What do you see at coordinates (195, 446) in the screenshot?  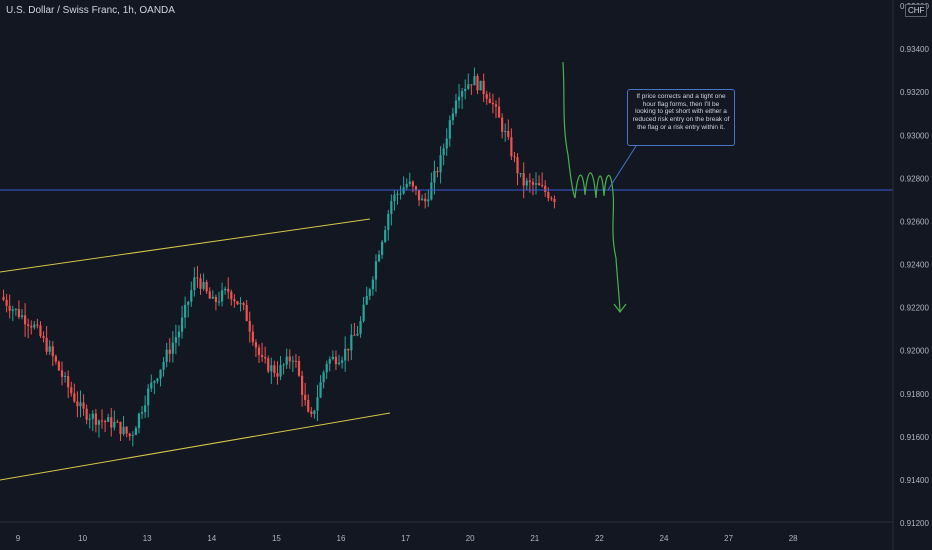 I see `channel-lower-trendline` at bounding box center [195, 446].